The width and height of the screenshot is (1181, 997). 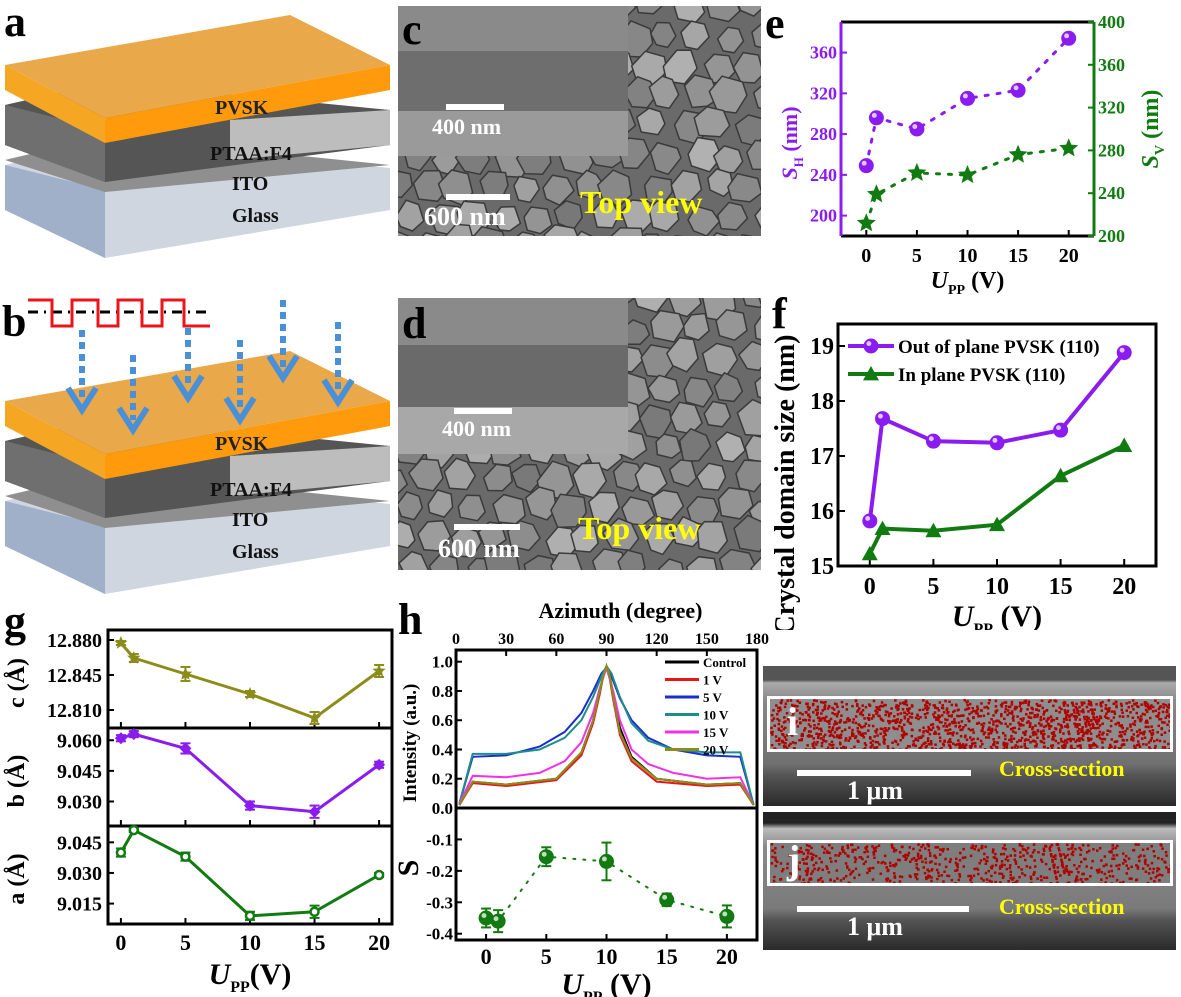 What do you see at coordinates (1153, 129) in the screenshot?
I see `y-axis-label-right: SV (nm)` at bounding box center [1153, 129].